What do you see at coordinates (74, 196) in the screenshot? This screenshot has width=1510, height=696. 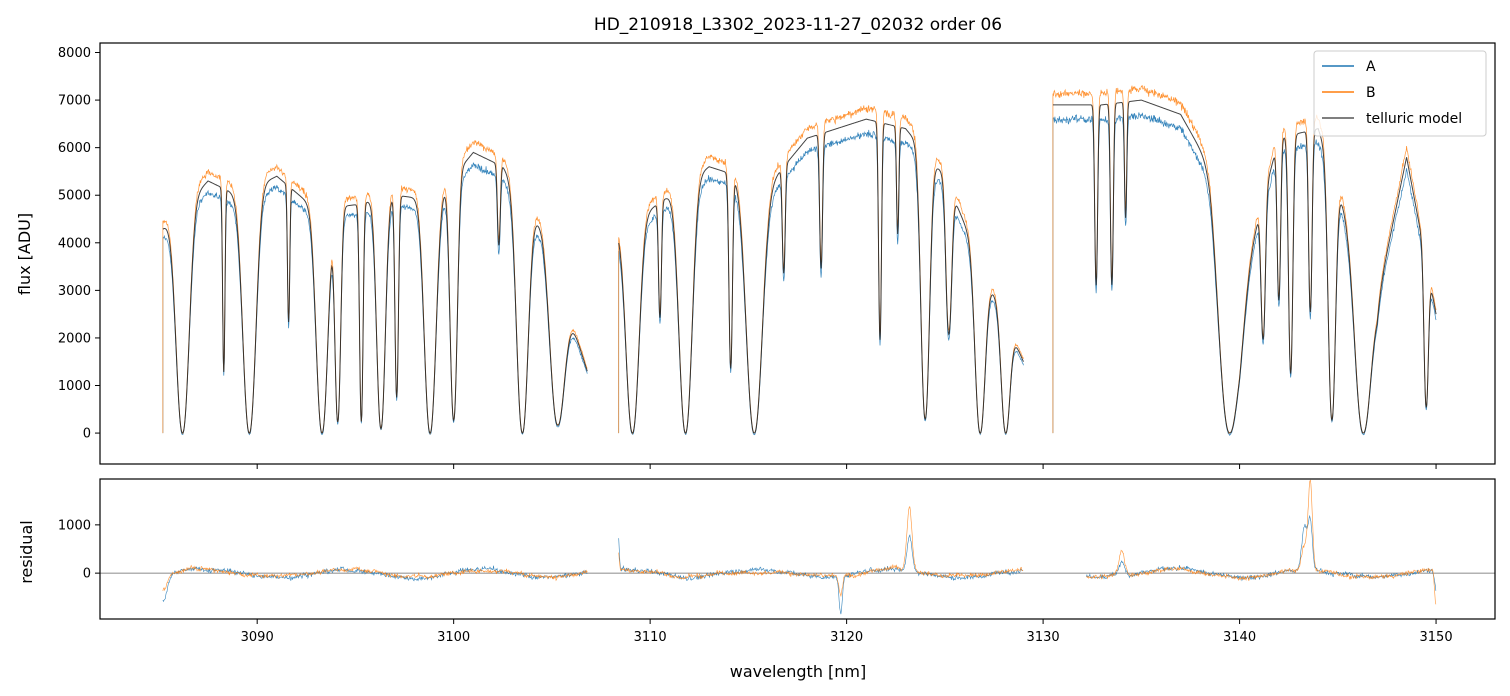 I see `flux-ytick-label: 5000` at bounding box center [74, 196].